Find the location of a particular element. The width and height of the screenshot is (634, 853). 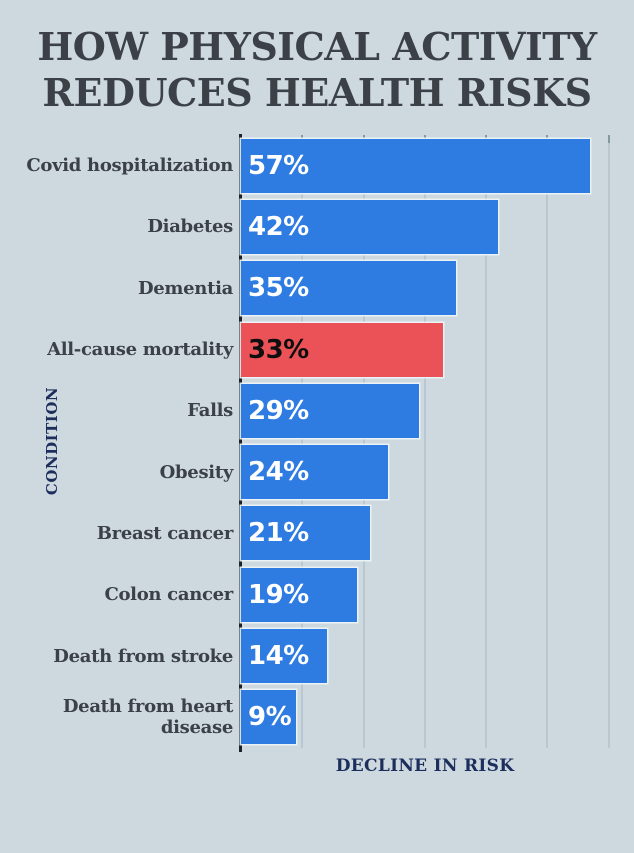

x-axis-title: DECLINE IN RISK is located at coordinates (425, 766).